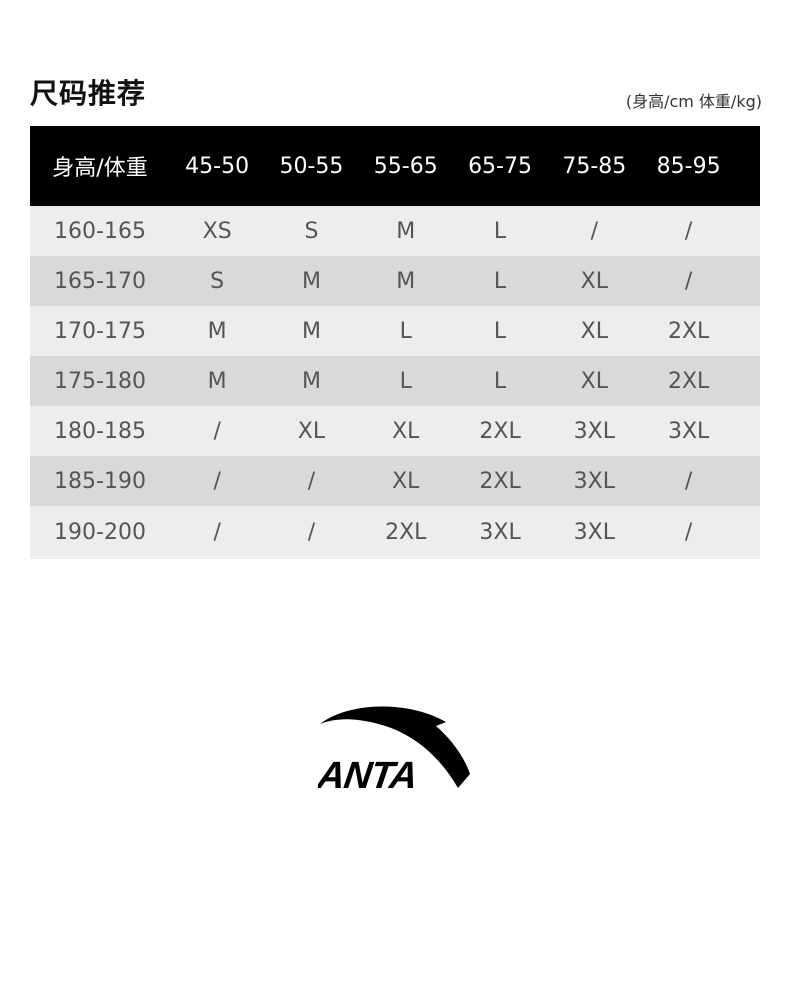 The height and width of the screenshot is (998, 790). What do you see at coordinates (100, 481) in the screenshot?
I see `height-range: 185-190` at bounding box center [100, 481].